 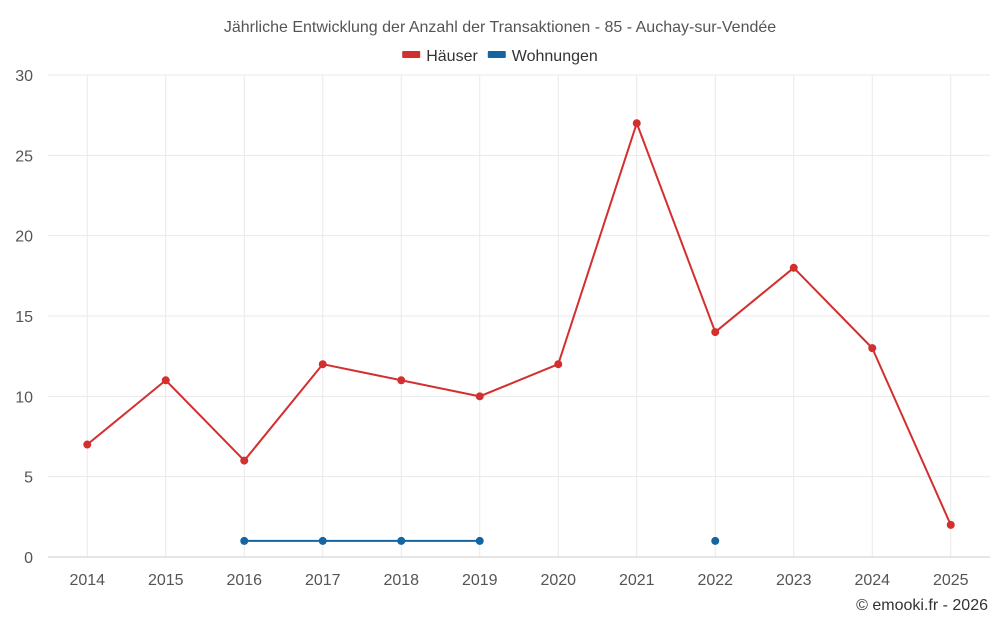 What do you see at coordinates (951, 580) in the screenshot?
I see `x-tick-label: 2025` at bounding box center [951, 580].